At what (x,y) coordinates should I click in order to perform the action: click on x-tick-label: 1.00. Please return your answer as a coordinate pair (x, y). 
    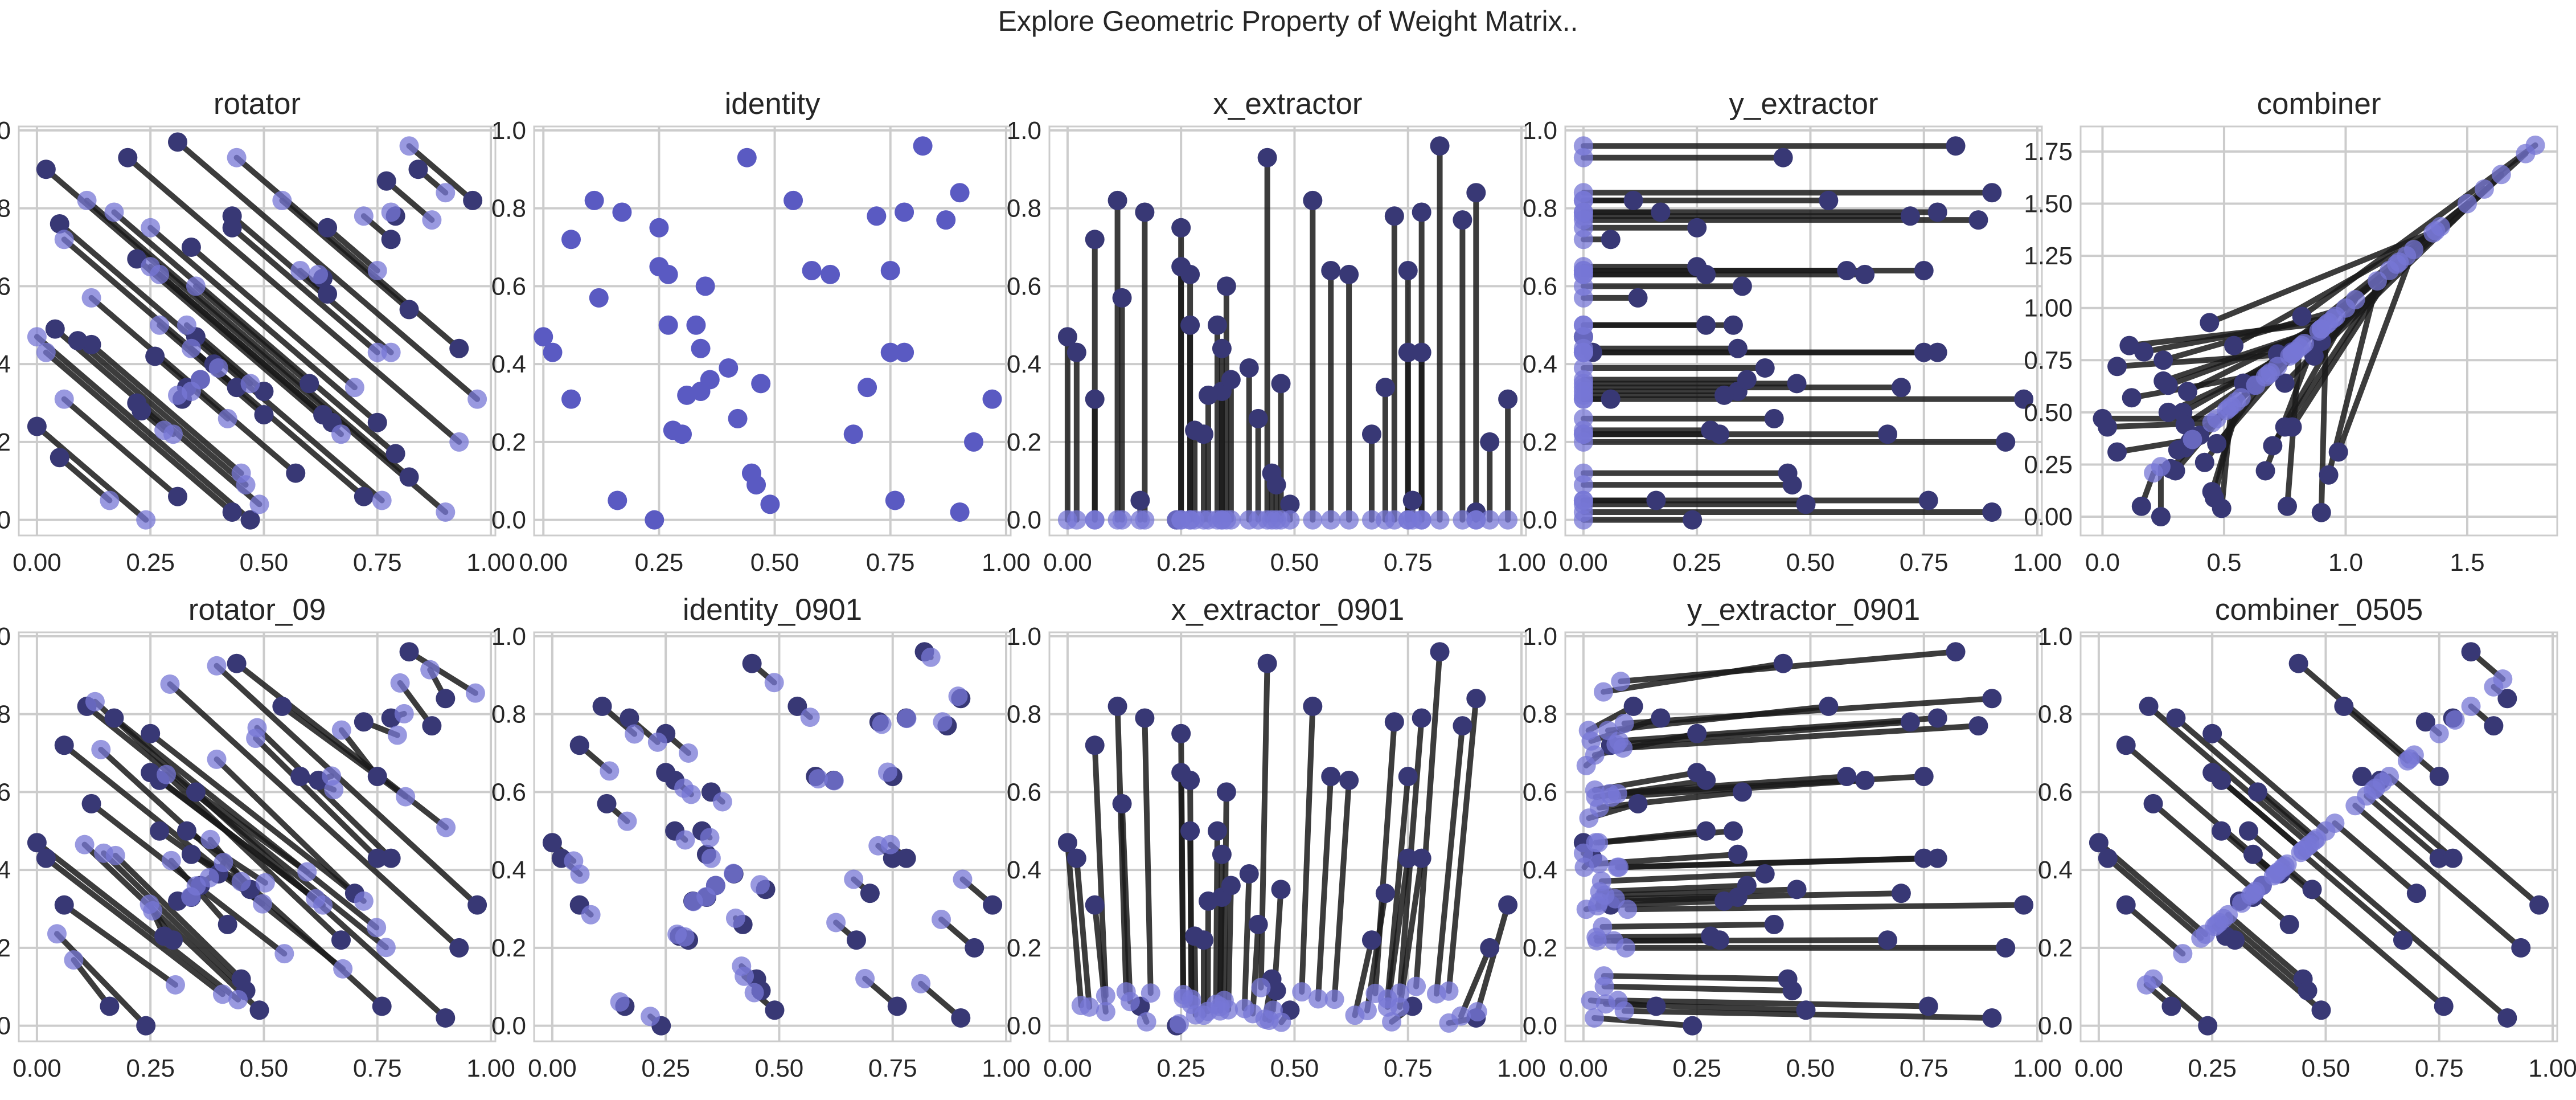
    Looking at the image, I should click on (1521, 562).